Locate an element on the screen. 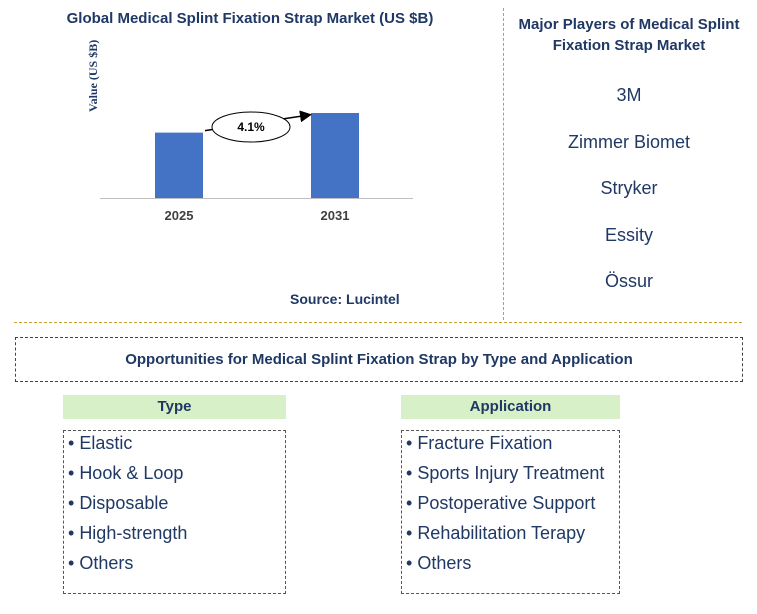 This screenshot has height=614, width=757. cagr-label: 4.1% is located at coordinates (251, 127).